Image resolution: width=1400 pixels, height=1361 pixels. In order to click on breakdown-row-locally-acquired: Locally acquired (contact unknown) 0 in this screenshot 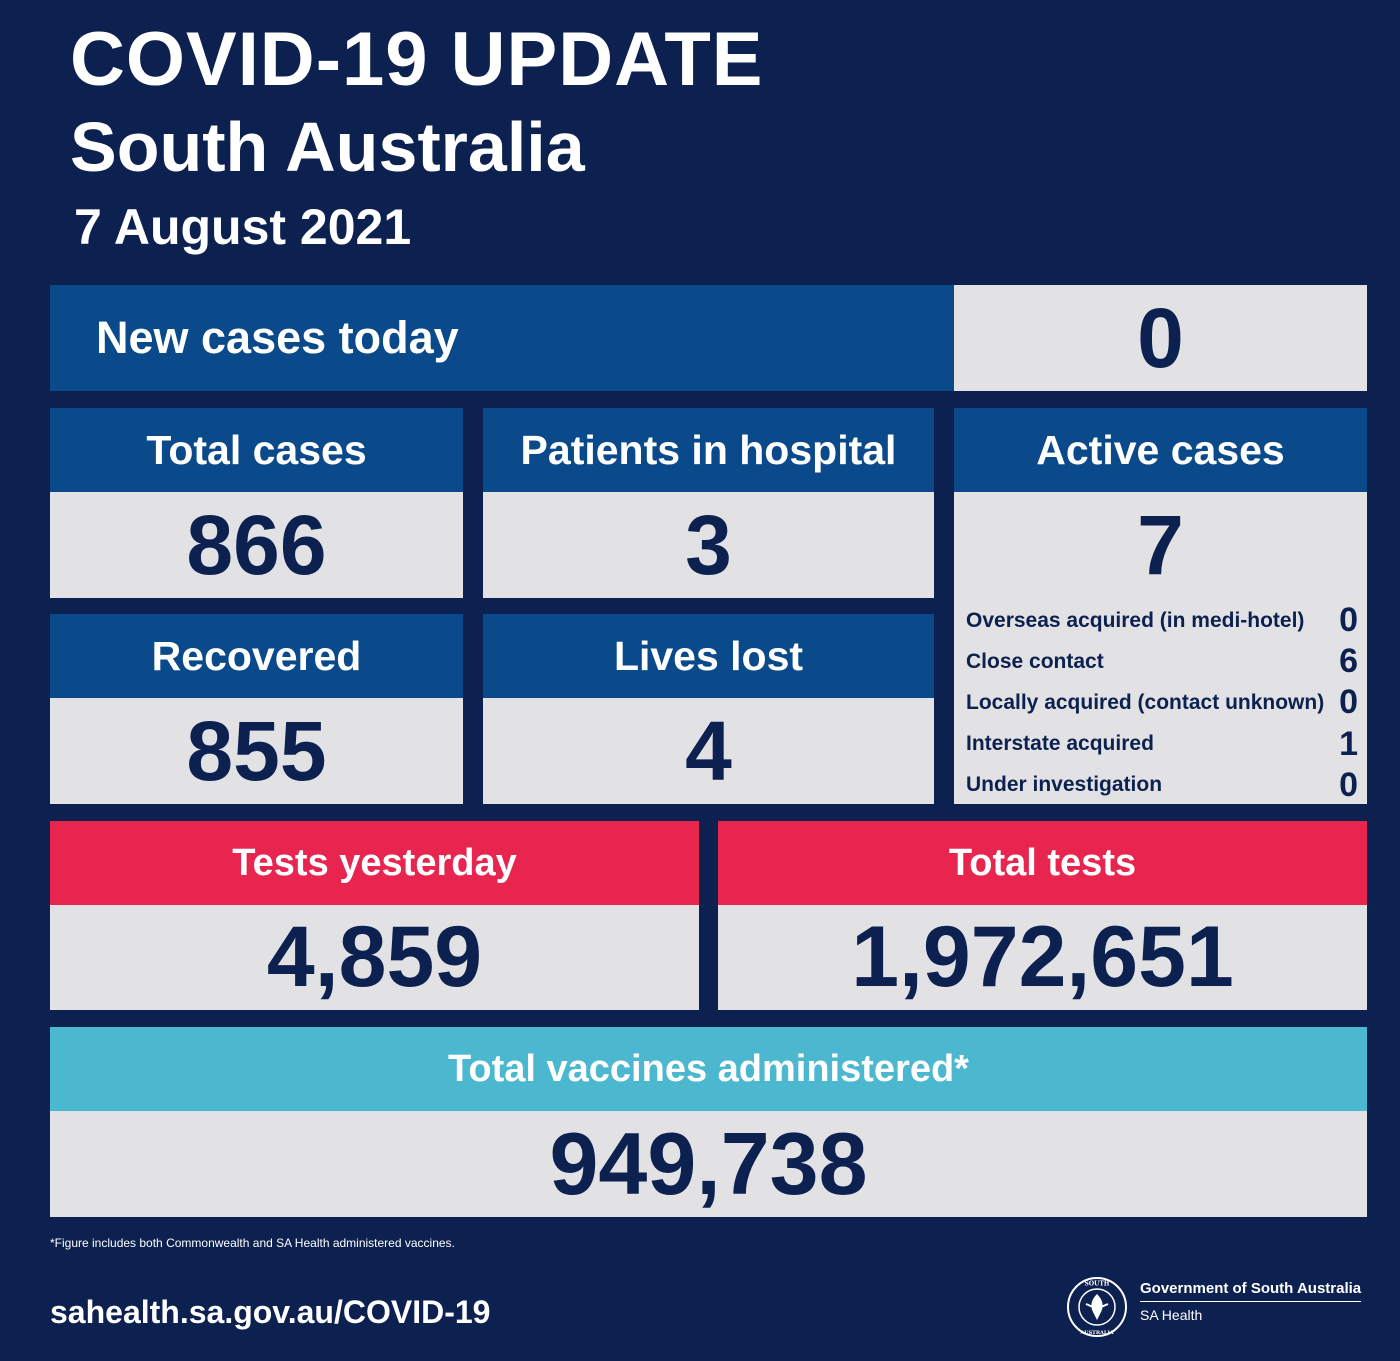, I will do `click(1164, 702)`.